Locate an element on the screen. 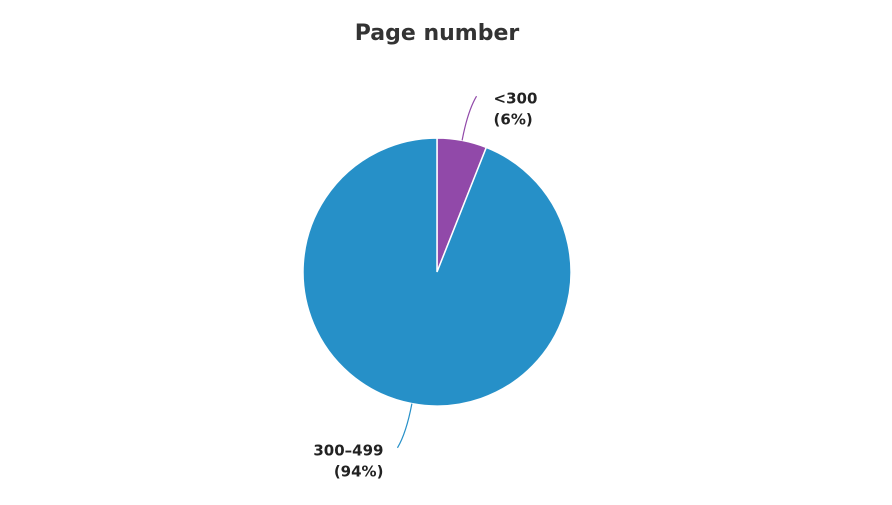 This screenshot has height=505, width=892. slice-value-label: (6%) is located at coordinates (513, 120).